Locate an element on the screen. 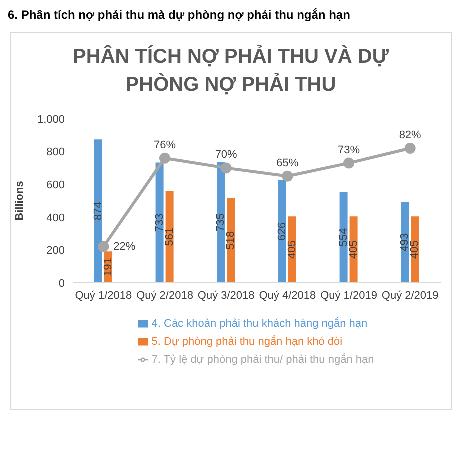  y-axis-title: Billions is located at coordinates (20, 201).